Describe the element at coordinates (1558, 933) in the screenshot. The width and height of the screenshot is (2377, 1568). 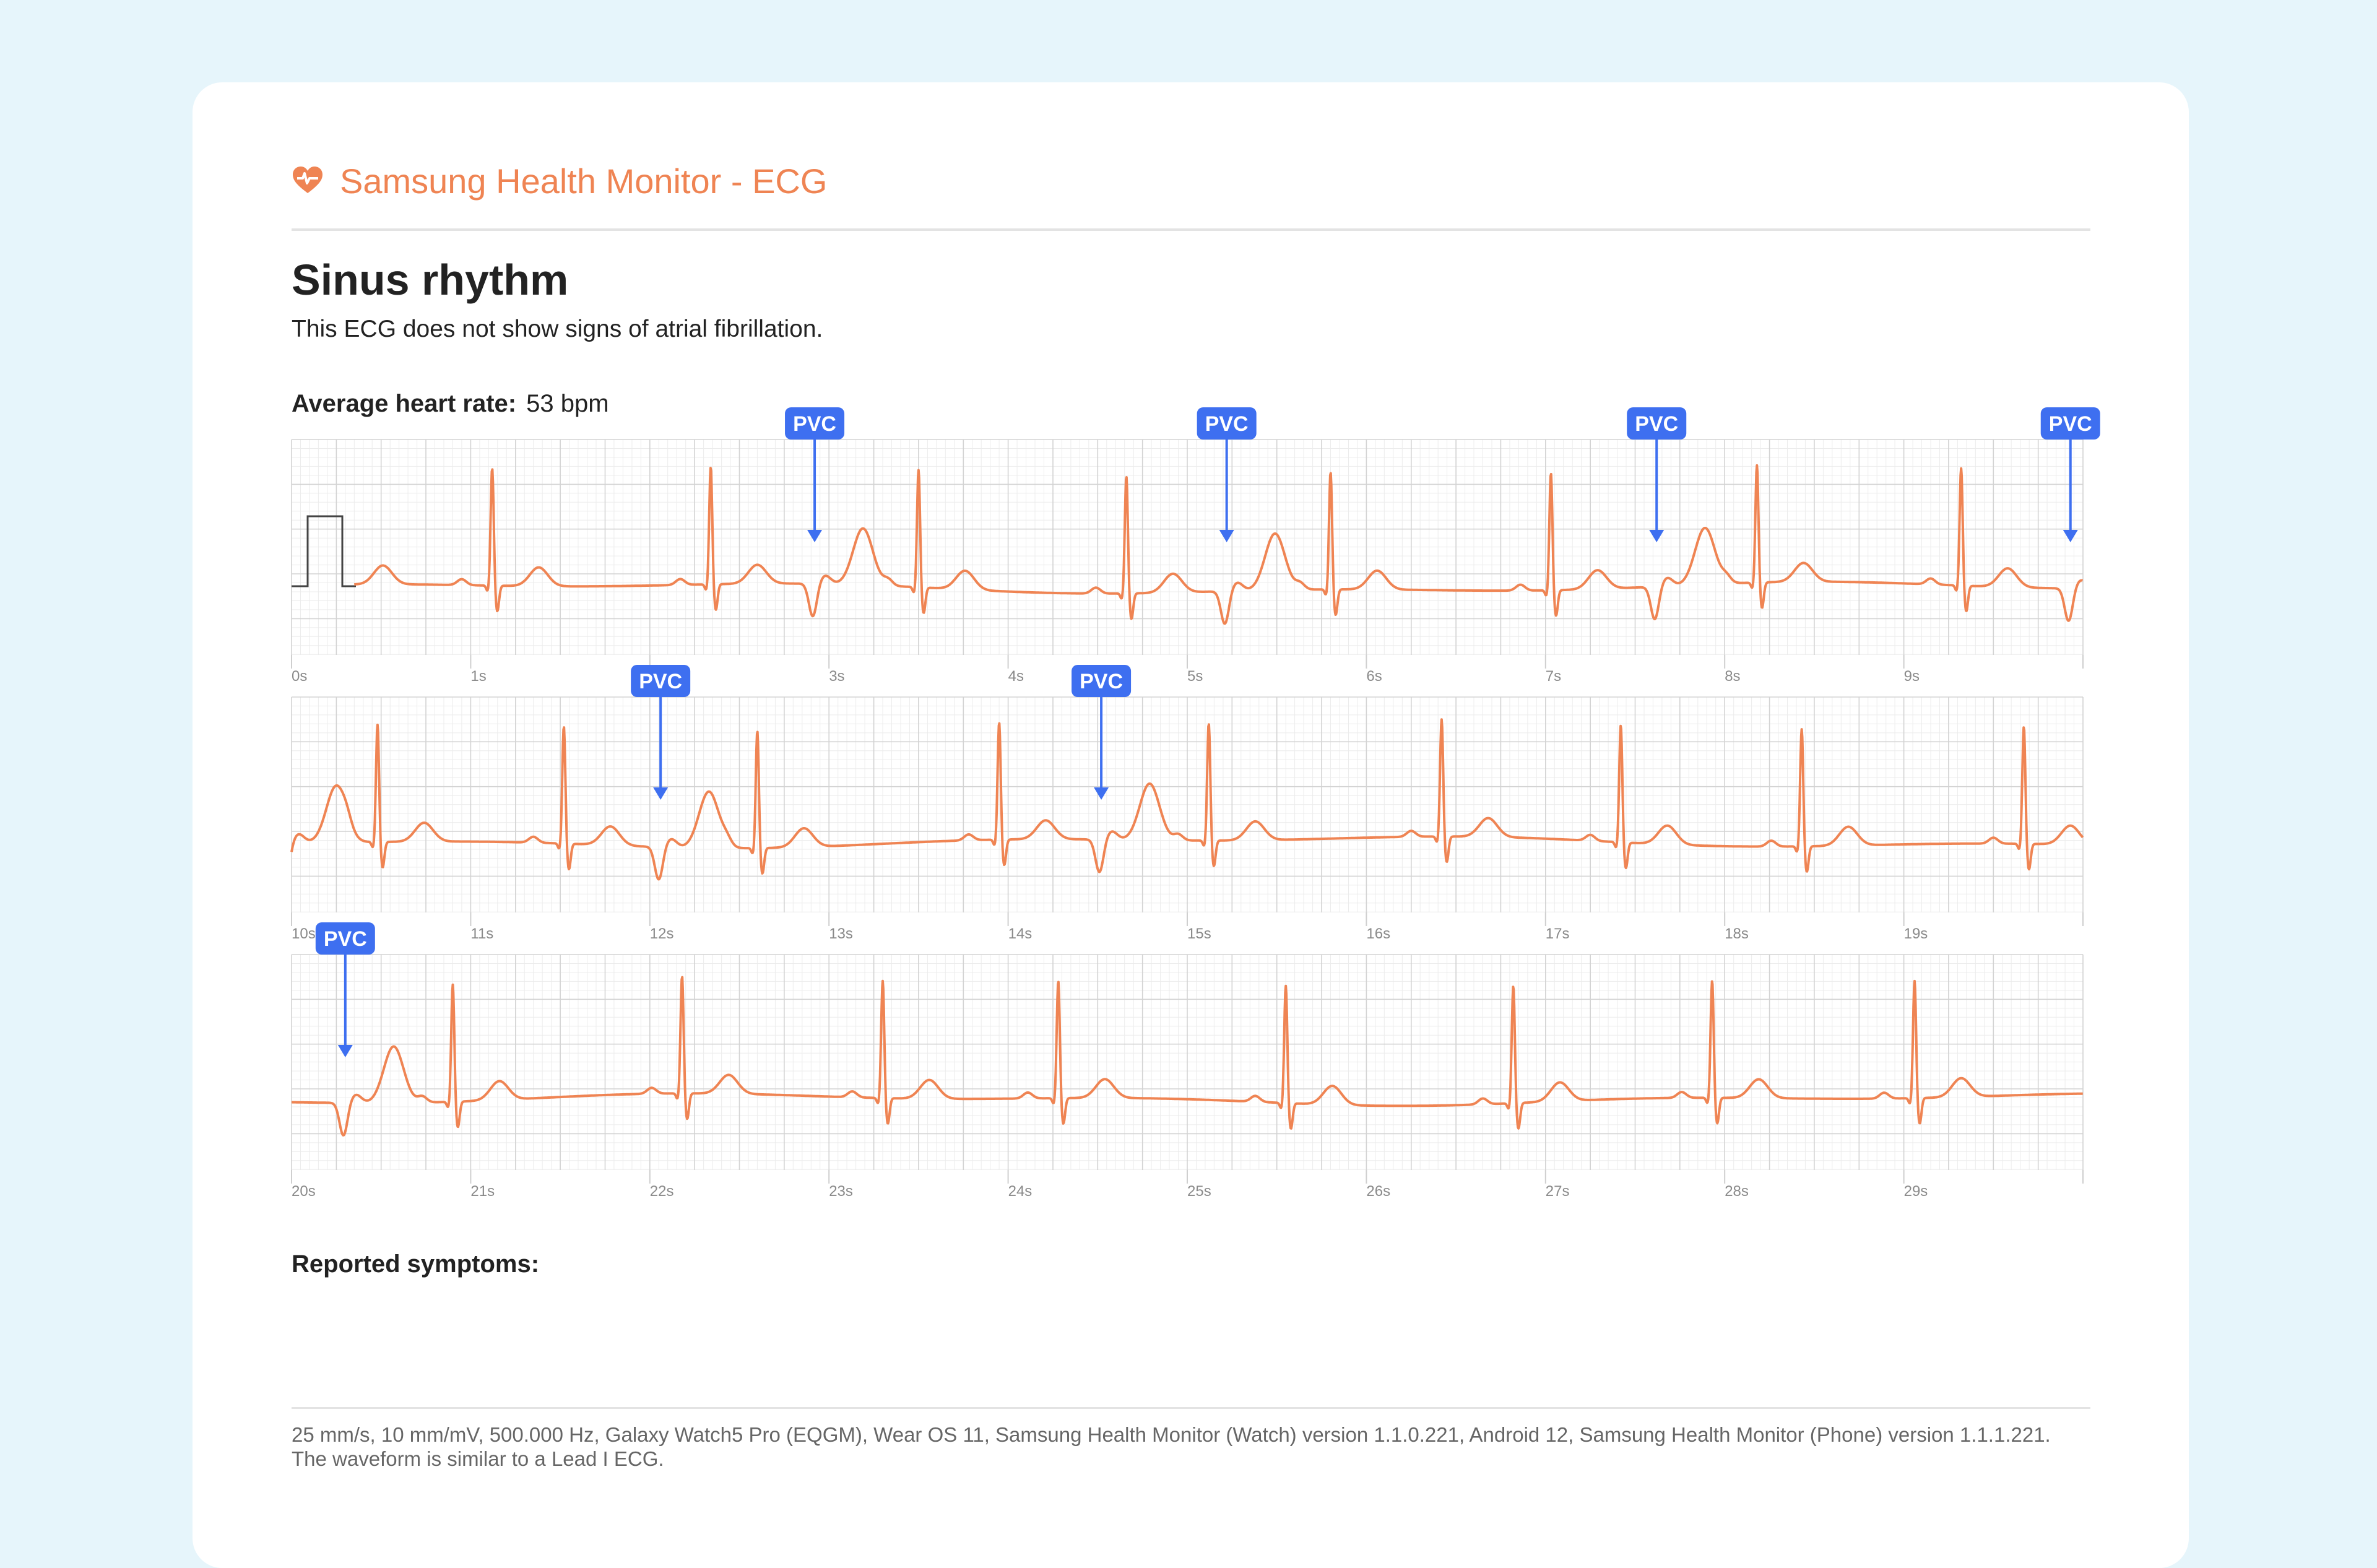
I see `time-tick-label: 17s` at that location.